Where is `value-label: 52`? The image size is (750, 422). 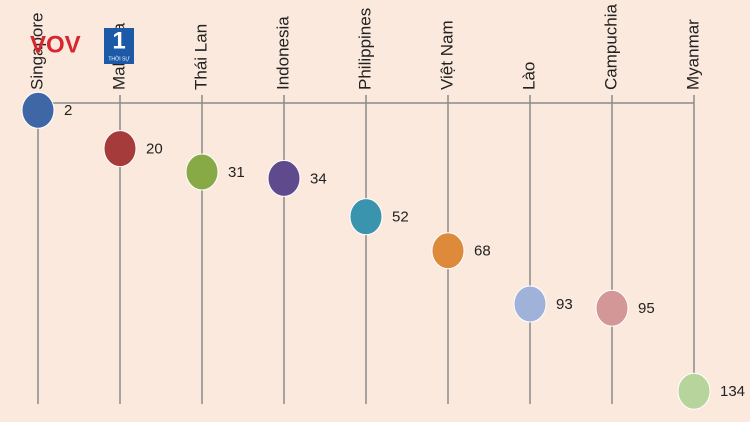 value-label: 52 is located at coordinates (400, 217).